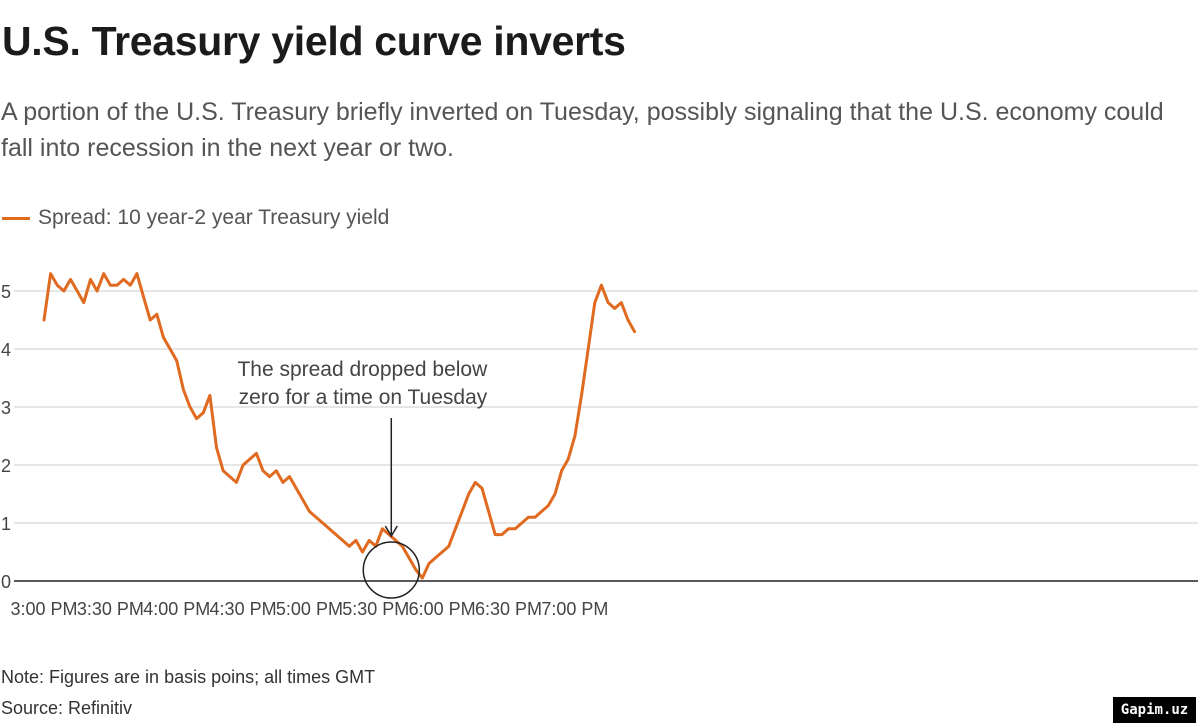 The height and width of the screenshot is (727, 1200). Describe the element at coordinates (391, 570) in the screenshot. I see `annotation-circle` at that location.